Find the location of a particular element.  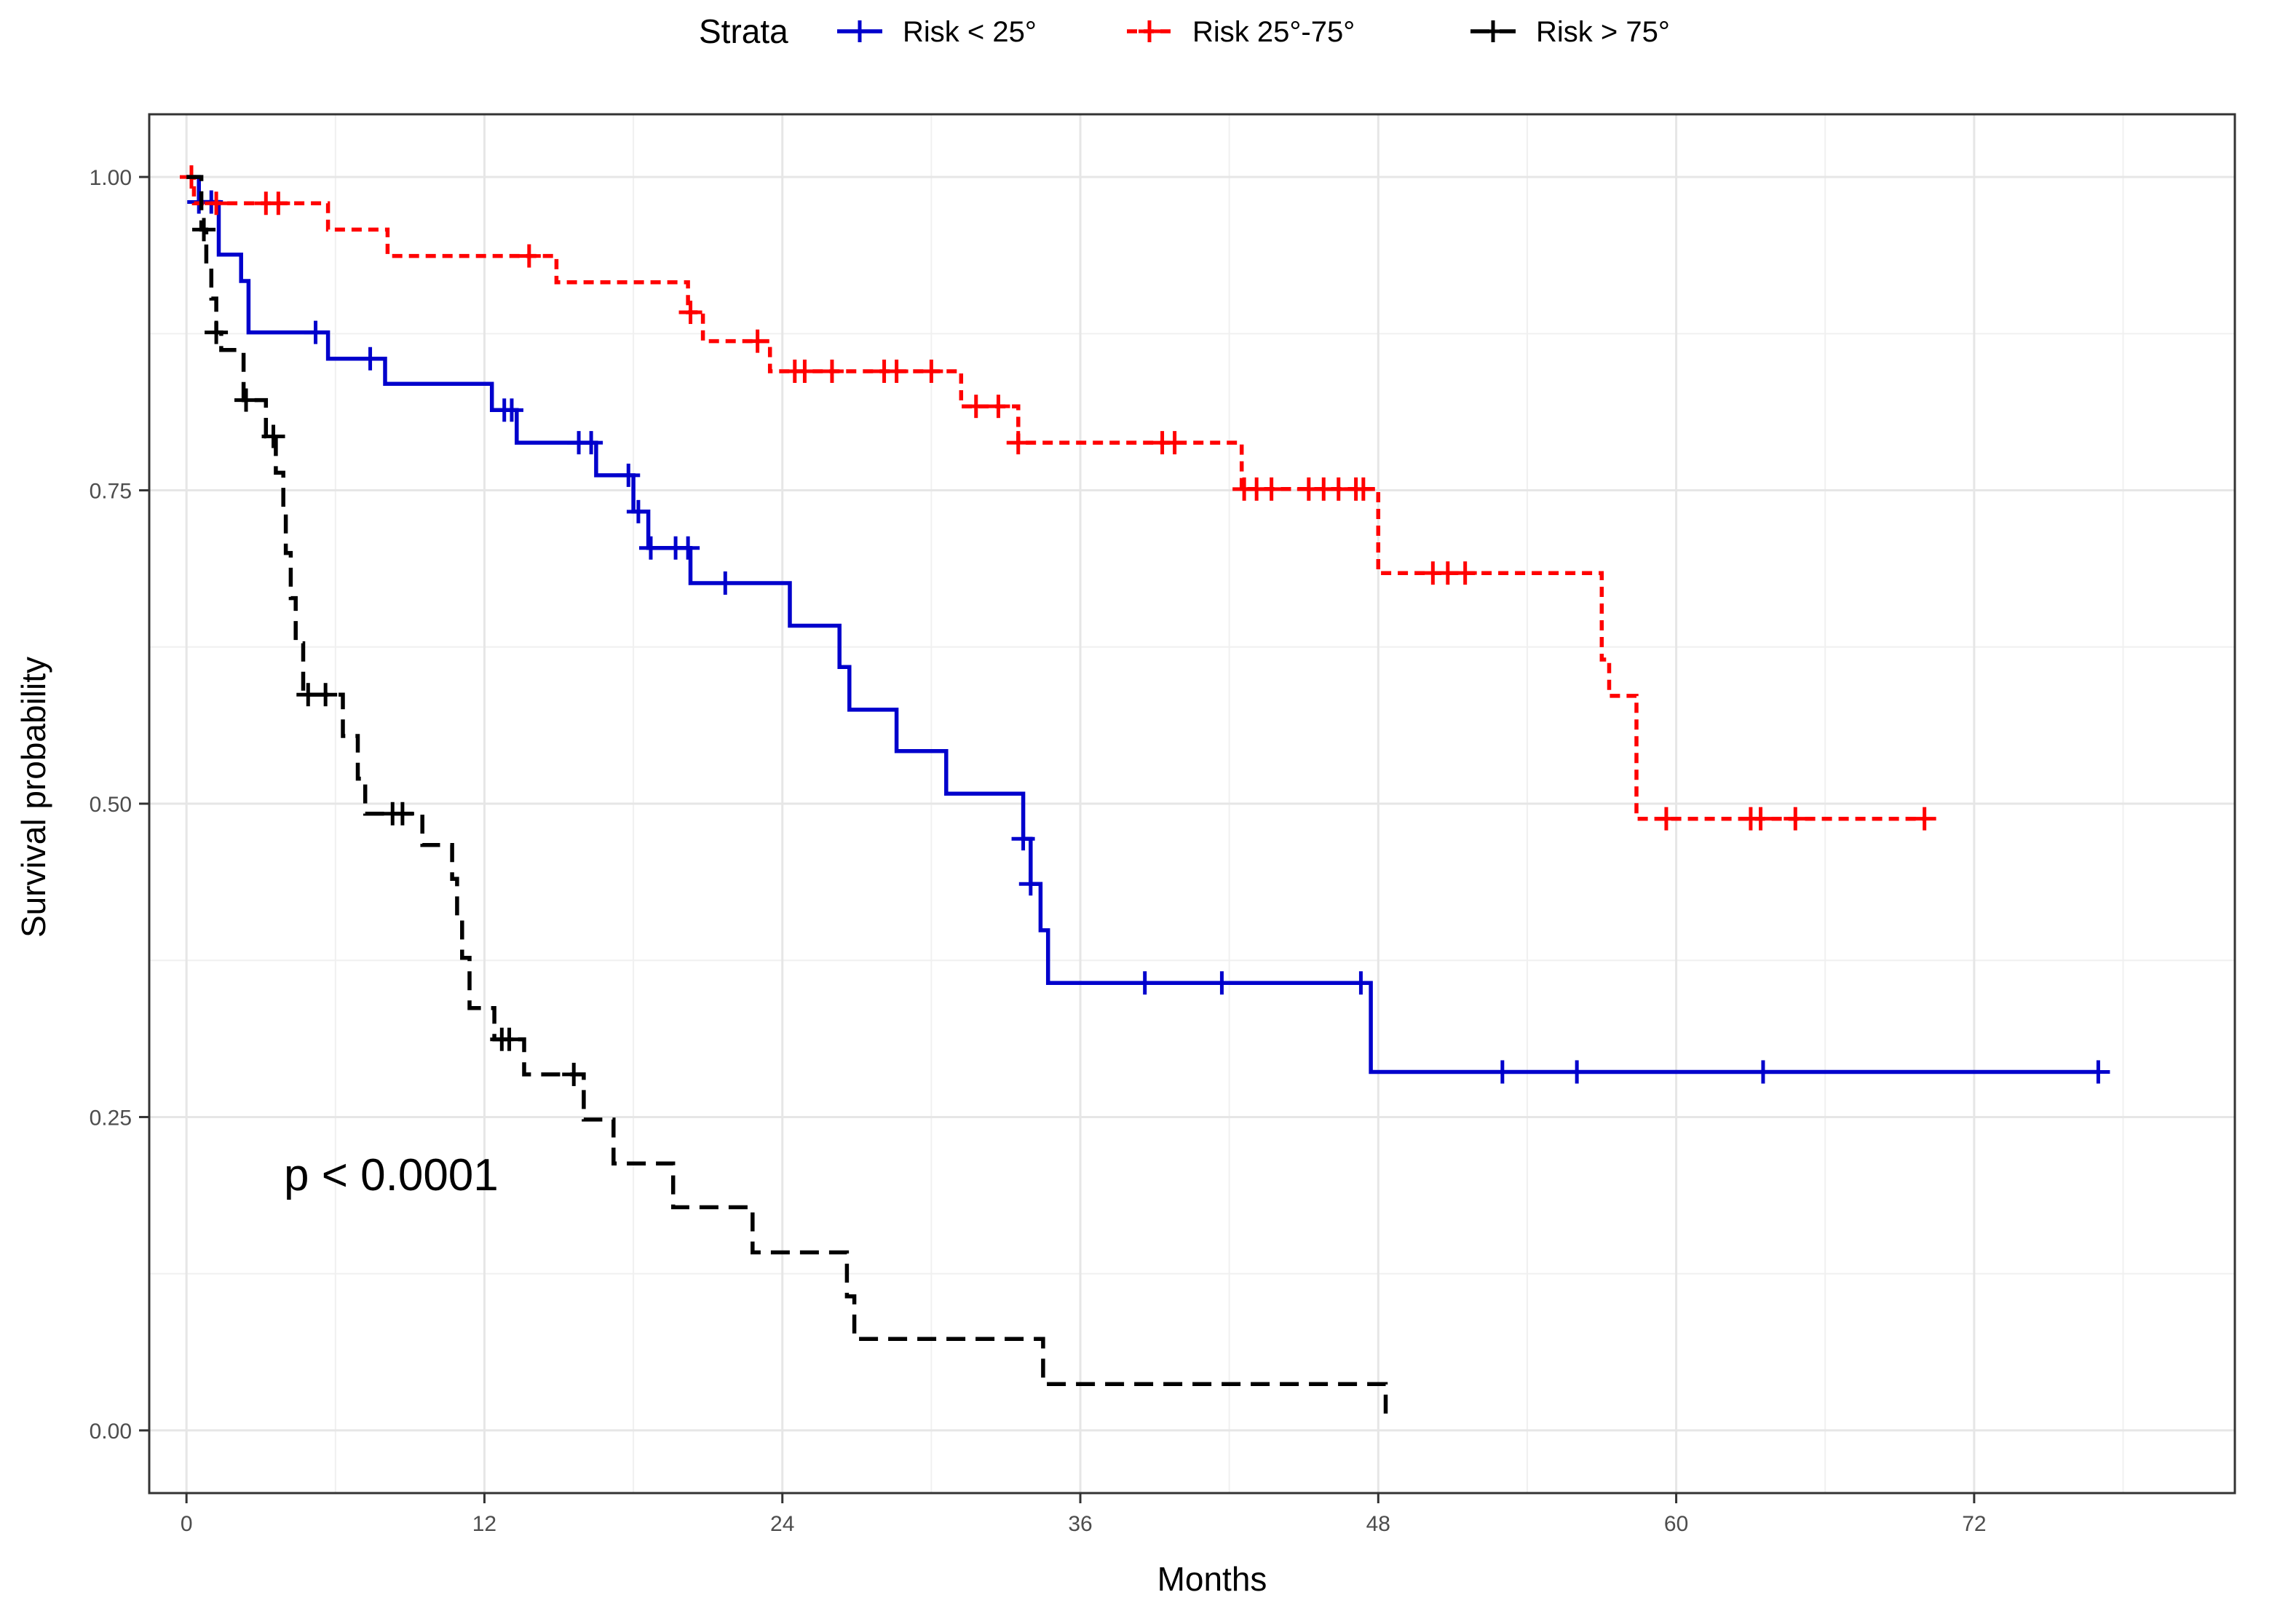

legend-item-3: Risk > 75° is located at coordinates (1570, 32).